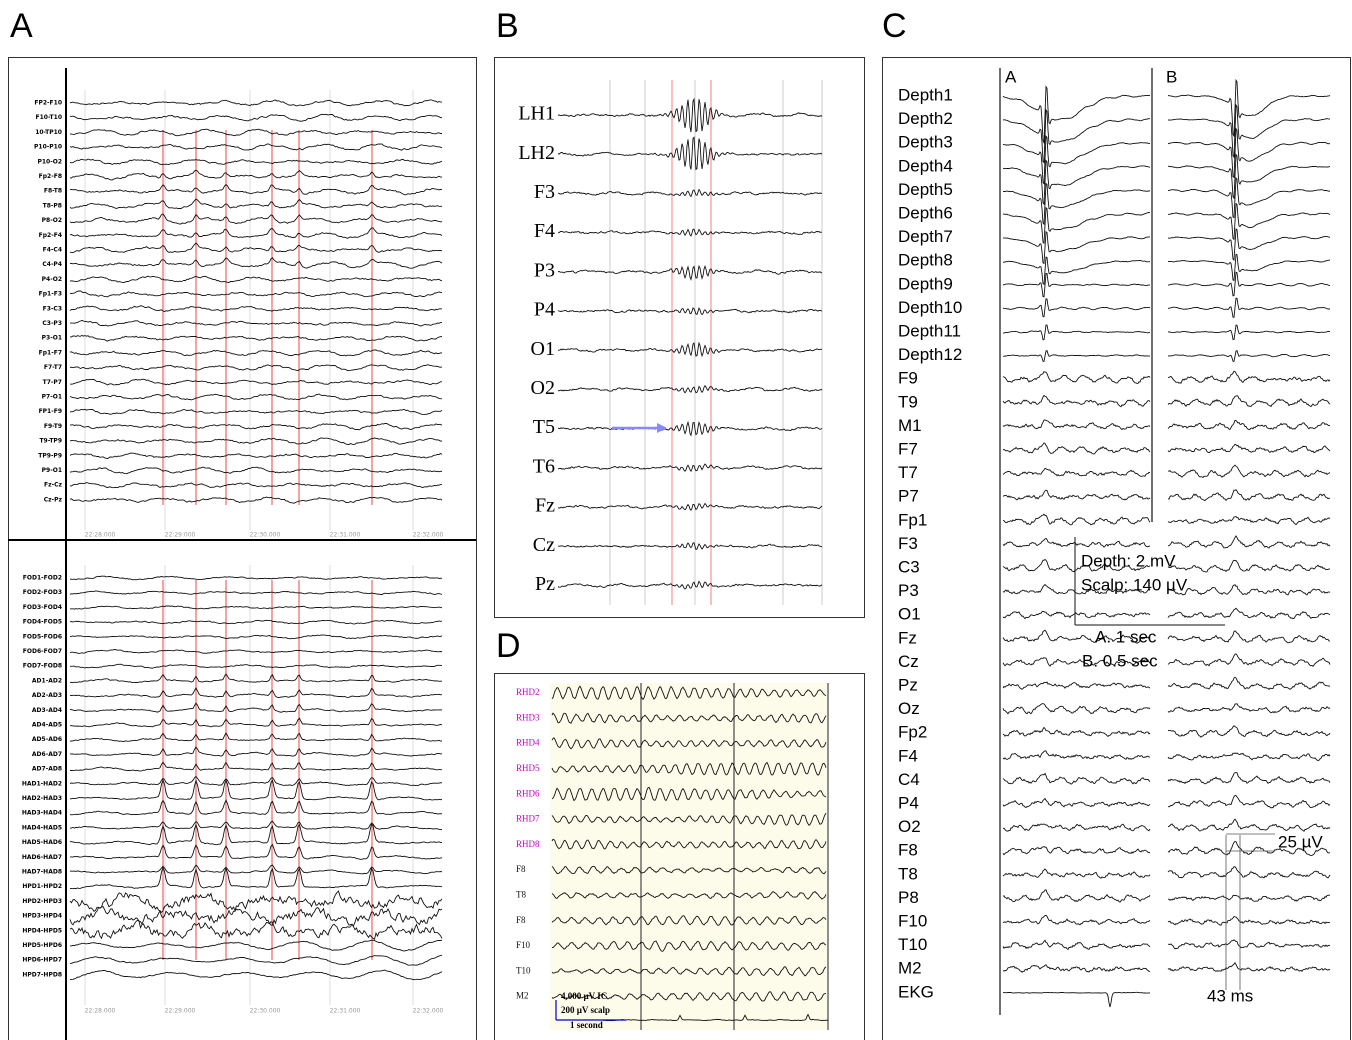 The image size is (1352, 1040). I want to click on channel-label: AD6-AD7, so click(47, 754).